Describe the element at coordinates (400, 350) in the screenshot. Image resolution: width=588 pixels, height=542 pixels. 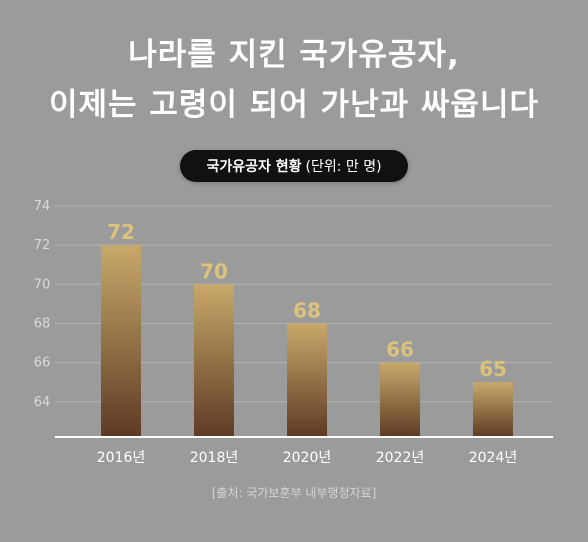
I see `bar-value-label: 66` at that location.